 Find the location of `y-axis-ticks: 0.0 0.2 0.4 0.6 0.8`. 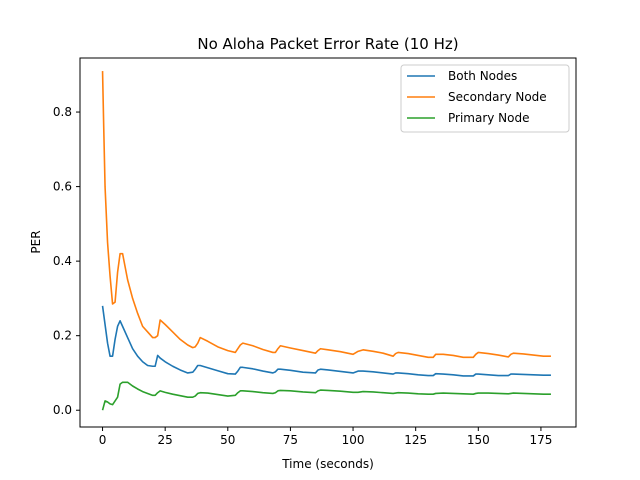

y-axis-ticks: 0.0 0.2 0.4 0.6 0.8 is located at coordinates (66, 261).